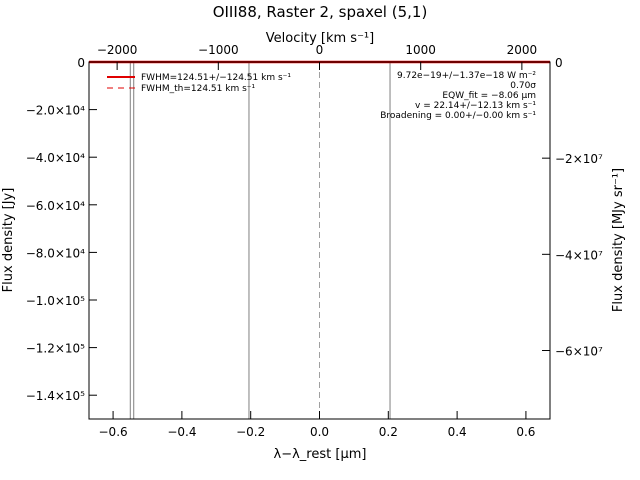 This screenshot has height=480, width=640. I want to click on chart-title: OIII88, Raster 2, spaxel (5,1), so click(320, 12).